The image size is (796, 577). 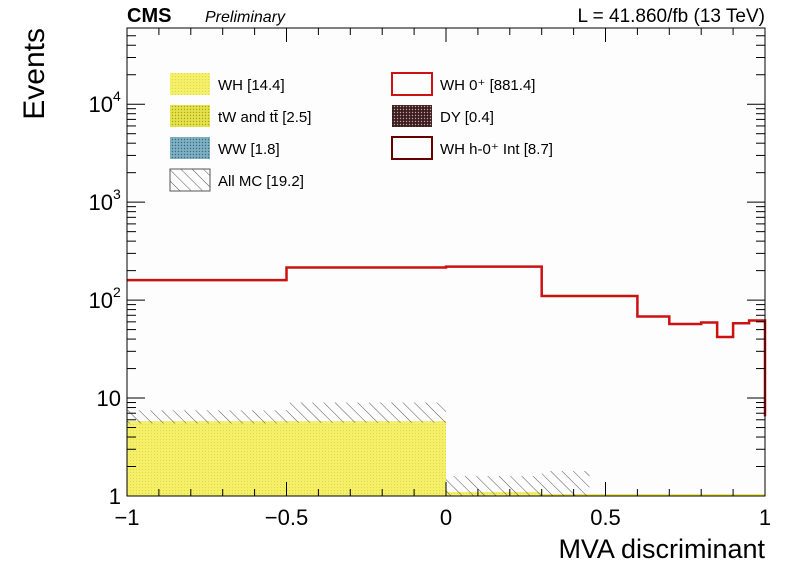 What do you see at coordinates (446, 517) in the screenshot?
I see `x-tick-label: 0` at bounding box center [446, 517].